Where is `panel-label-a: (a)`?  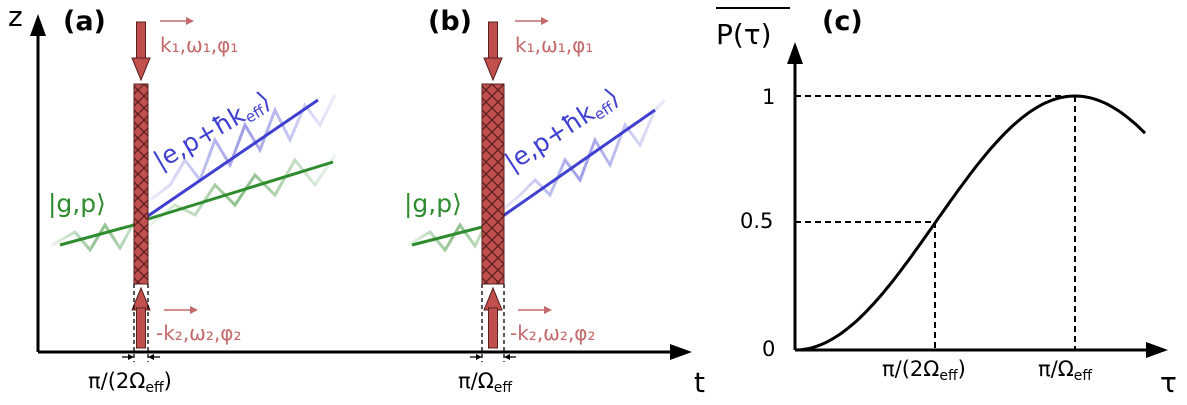 panel-label-a: (a) is located at coordinates (84, 21).